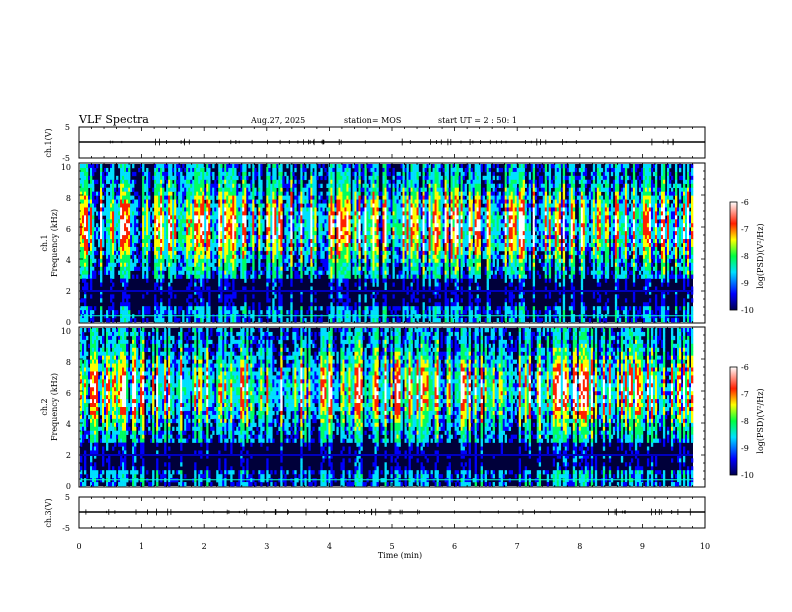 Image resolution: width=792 pixels, height=612 pixels. What do you see at coordinates (517, 546) in the screenshot?
I see `x-tick-label-7: 7` at bounding box center [517, 546].